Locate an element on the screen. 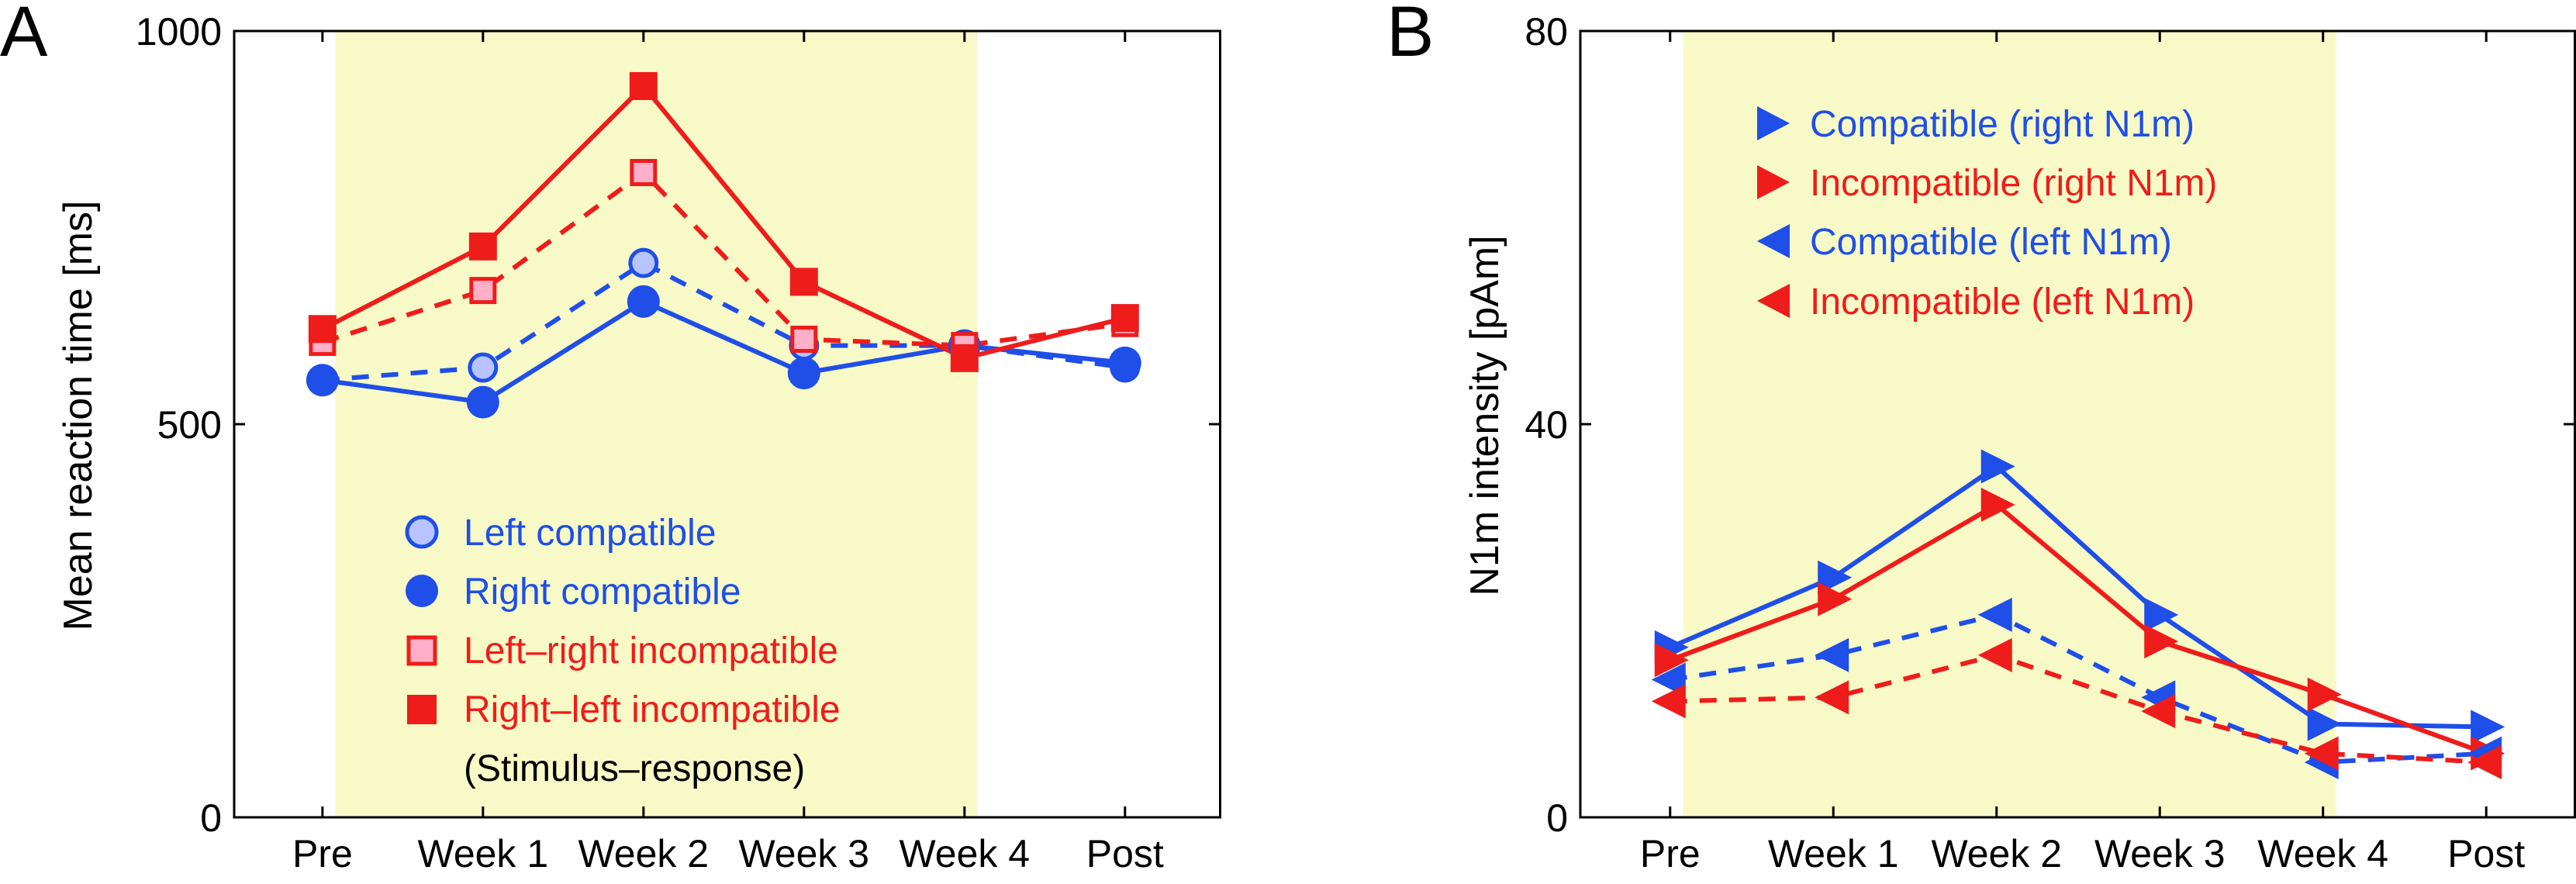 This screenshot has width=2576, height=884. panel-a-series is located at coordinates (724, 245).